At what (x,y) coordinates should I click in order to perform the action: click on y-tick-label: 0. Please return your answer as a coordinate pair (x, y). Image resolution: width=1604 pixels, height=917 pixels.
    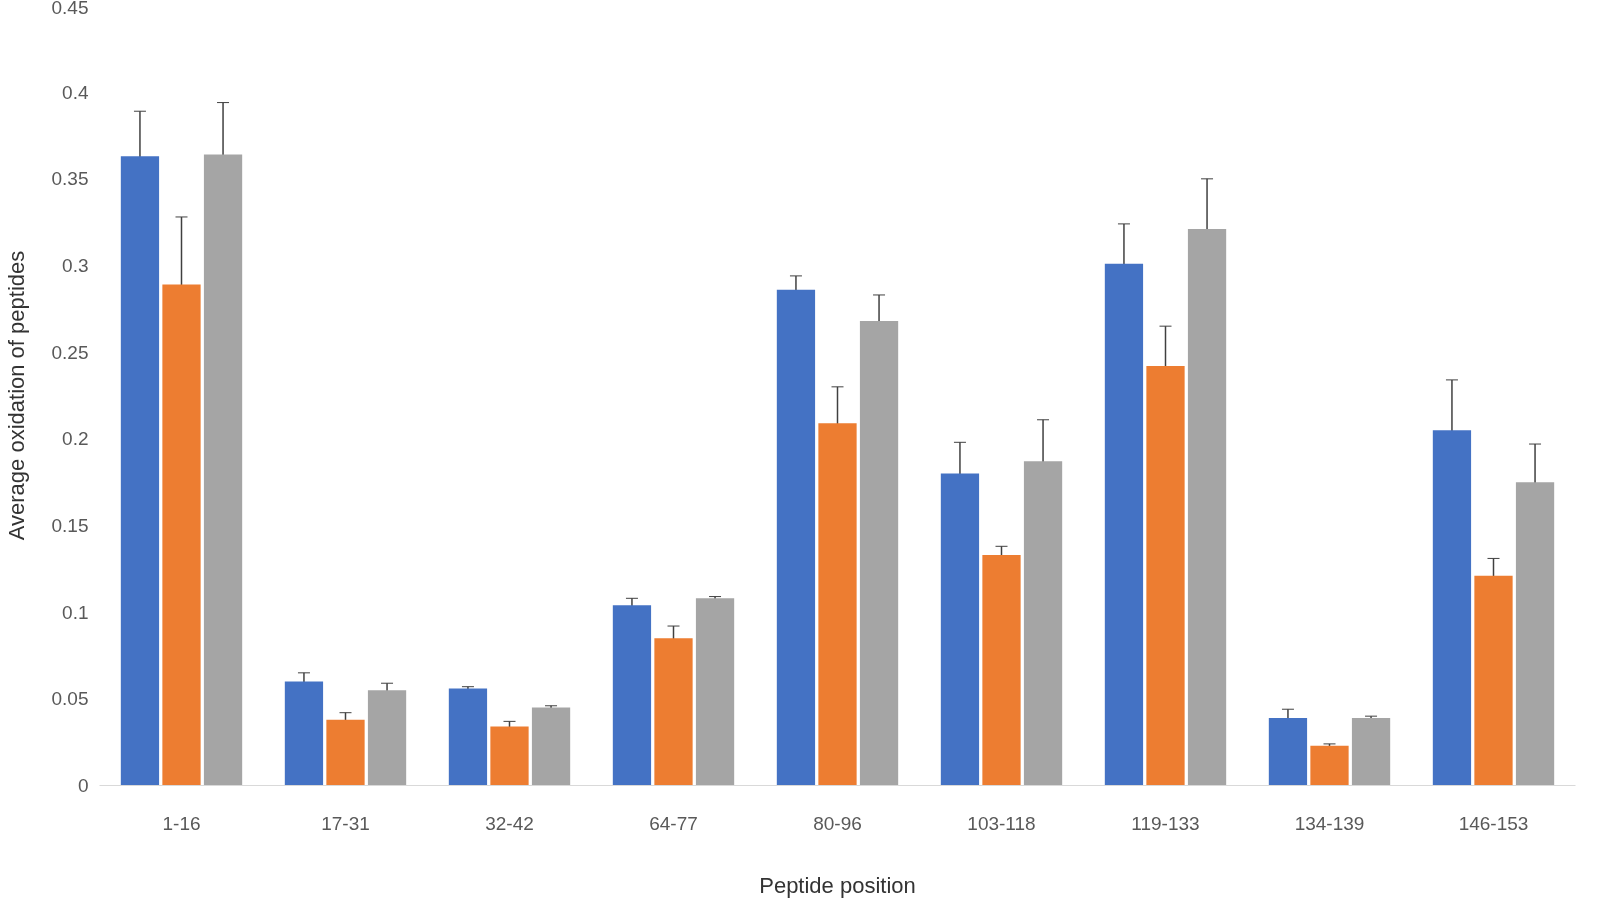
    Looking at the image, I should click on (83, 785).